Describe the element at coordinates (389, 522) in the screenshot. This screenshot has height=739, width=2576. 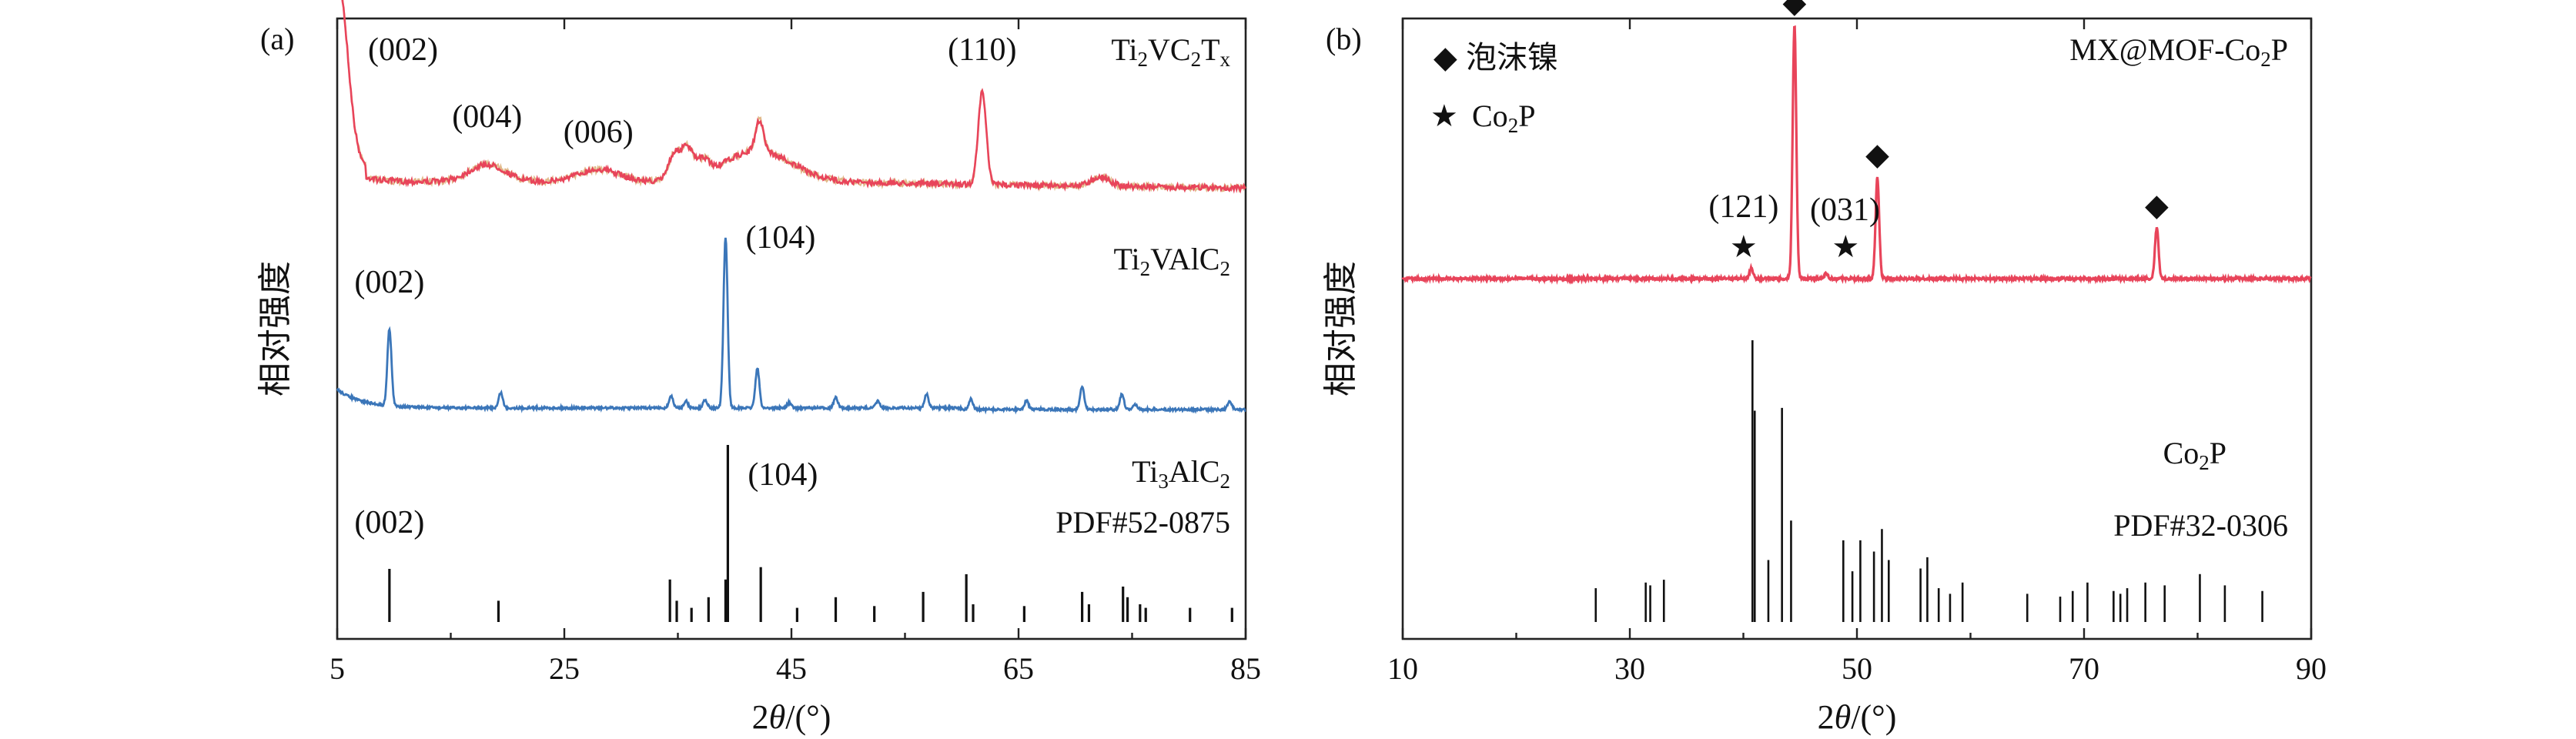
I see `peak-label-002-c: (002)` at that location.